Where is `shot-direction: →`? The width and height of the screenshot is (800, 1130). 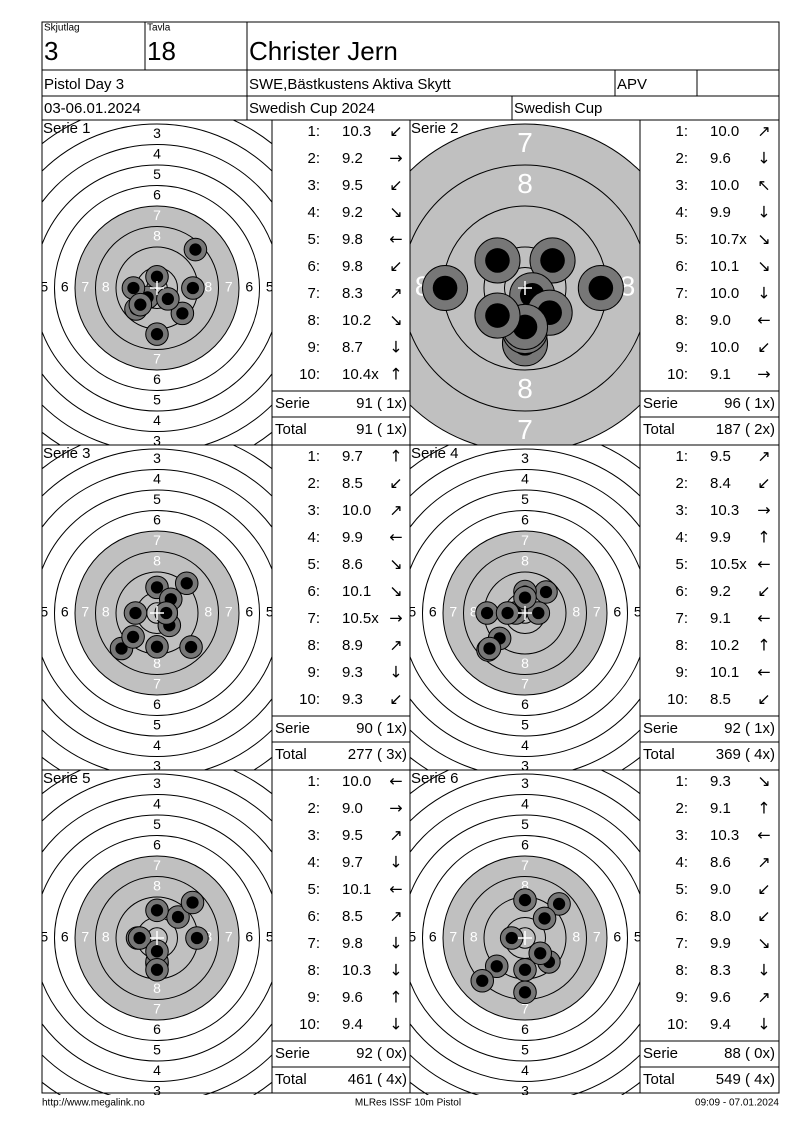 shot-direction: → is located at coordinates (763, 510).